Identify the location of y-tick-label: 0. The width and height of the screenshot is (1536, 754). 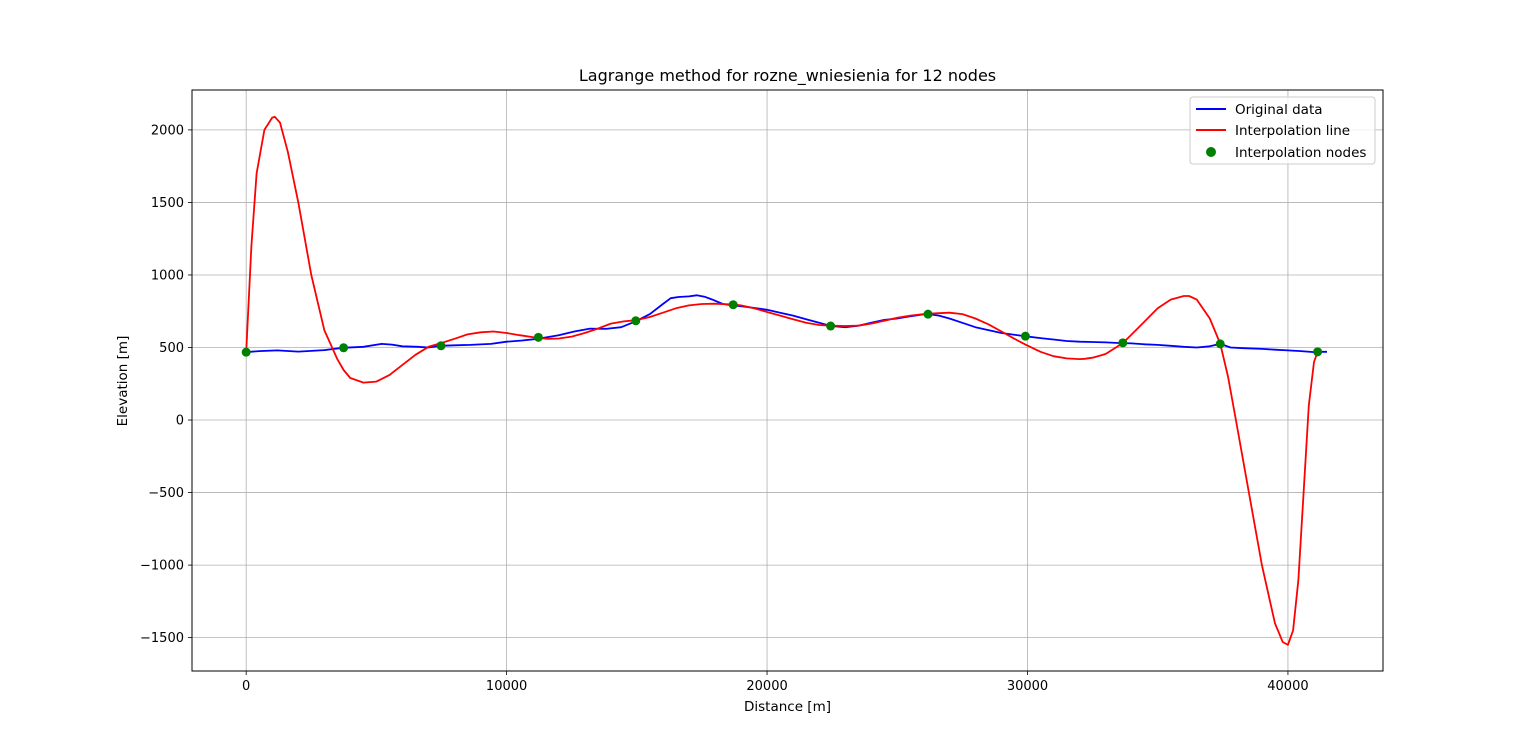
(180, 421).